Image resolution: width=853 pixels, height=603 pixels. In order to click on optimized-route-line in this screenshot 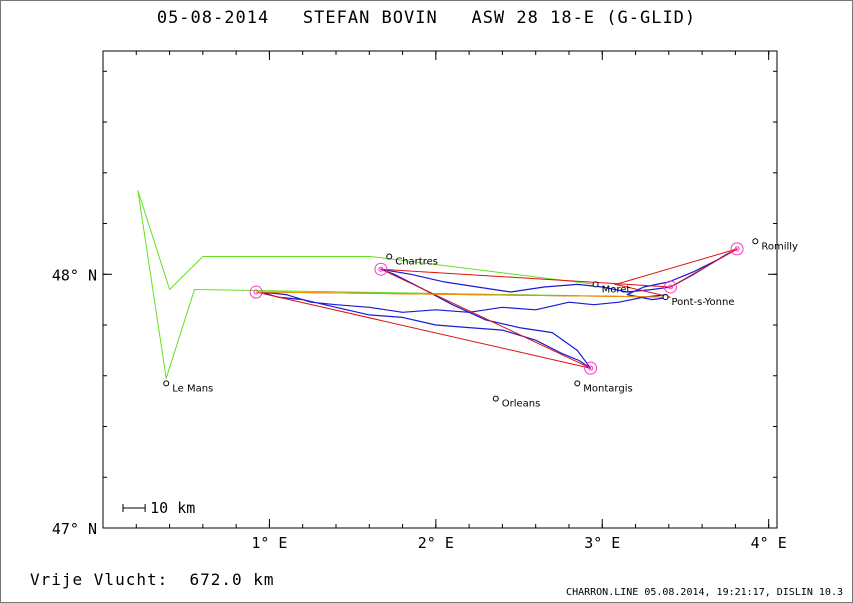, I will do `click(496, 308)`.